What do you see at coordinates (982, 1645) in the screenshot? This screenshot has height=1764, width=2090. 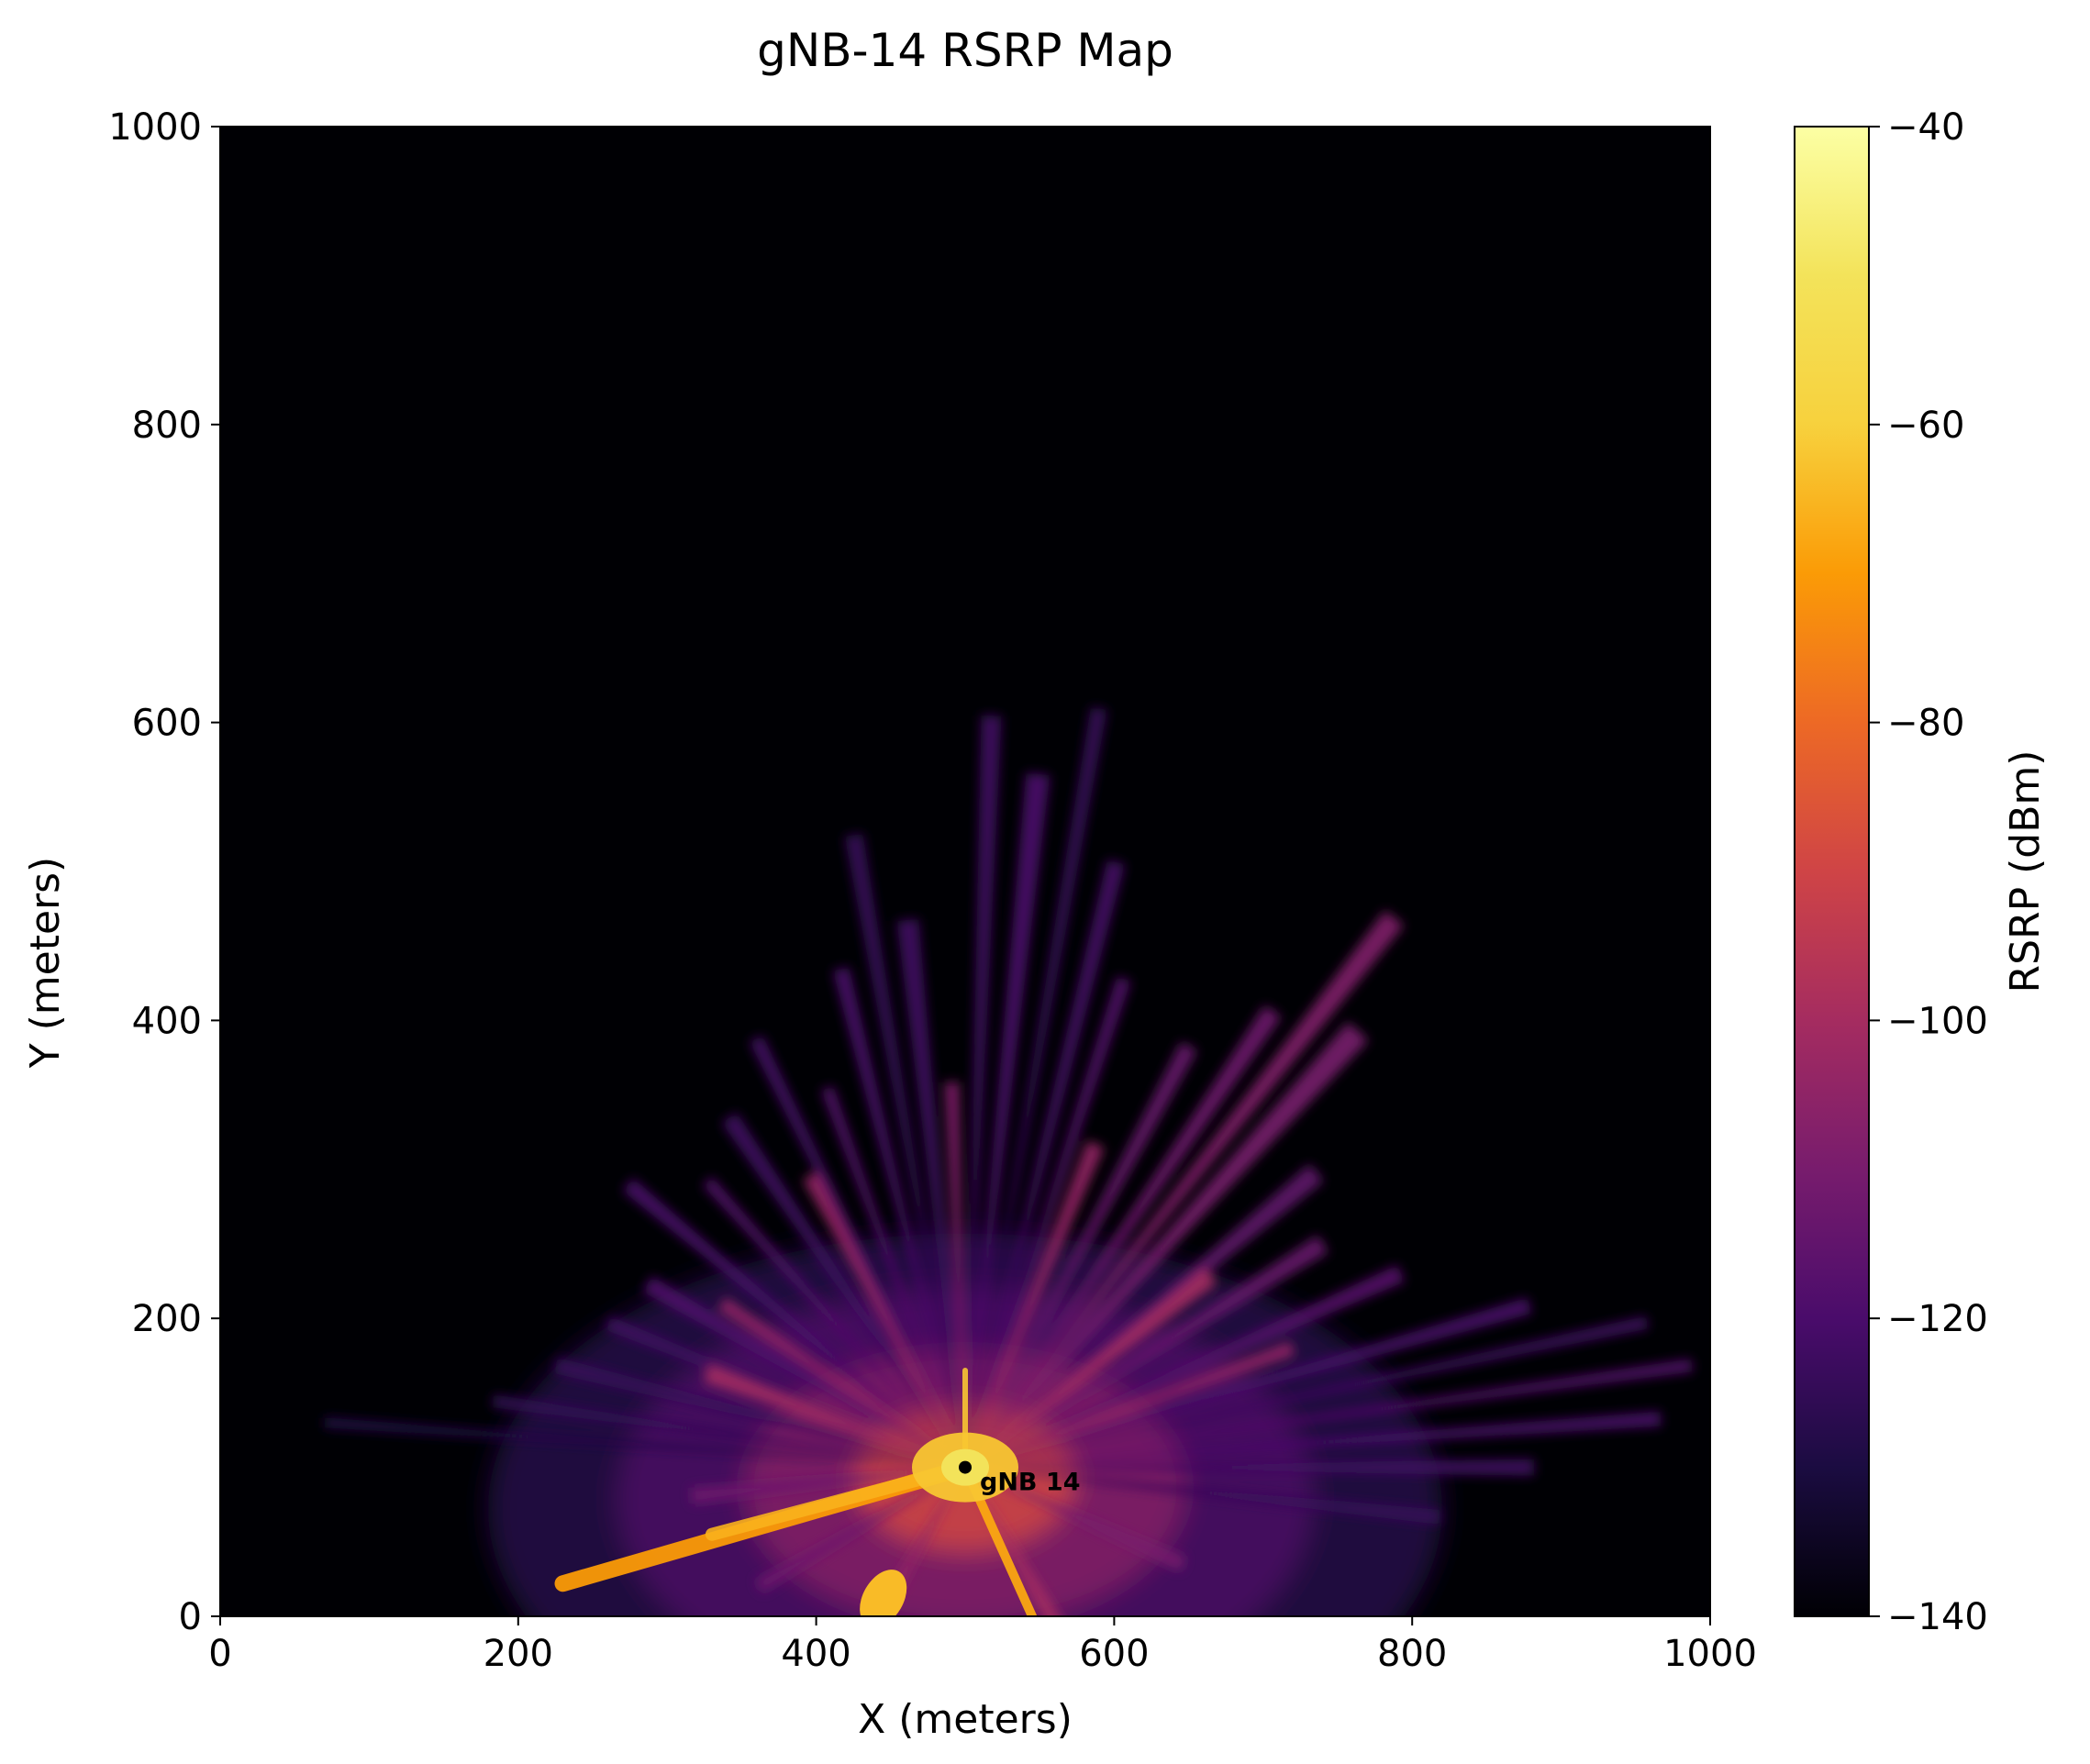 I see `x-axis-ticks: 0 200 400 600 800 1000` at bounding box center [982, 1645].